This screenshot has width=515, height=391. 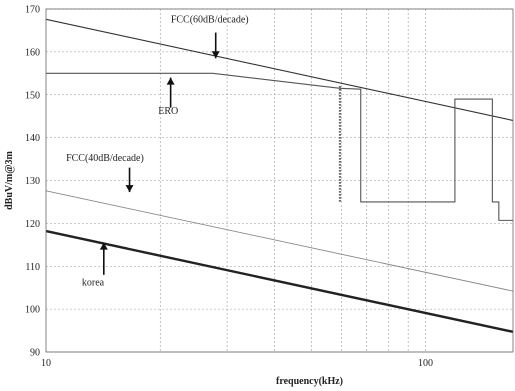 What do you see at coordinates (32, 52) in the screenshot?
I see `y-tick-label: 160` at bounding box center [32, 52].